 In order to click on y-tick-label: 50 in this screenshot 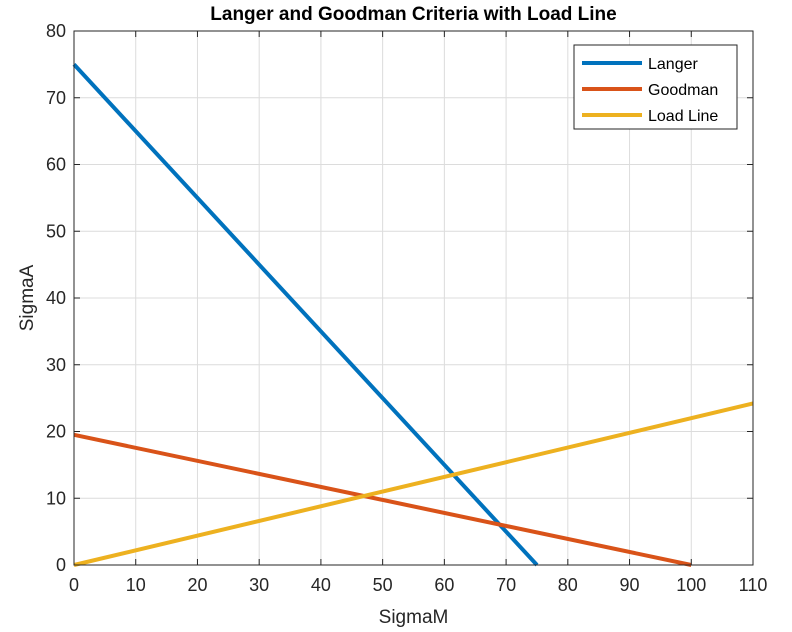, I will do `click(56, 231)`.